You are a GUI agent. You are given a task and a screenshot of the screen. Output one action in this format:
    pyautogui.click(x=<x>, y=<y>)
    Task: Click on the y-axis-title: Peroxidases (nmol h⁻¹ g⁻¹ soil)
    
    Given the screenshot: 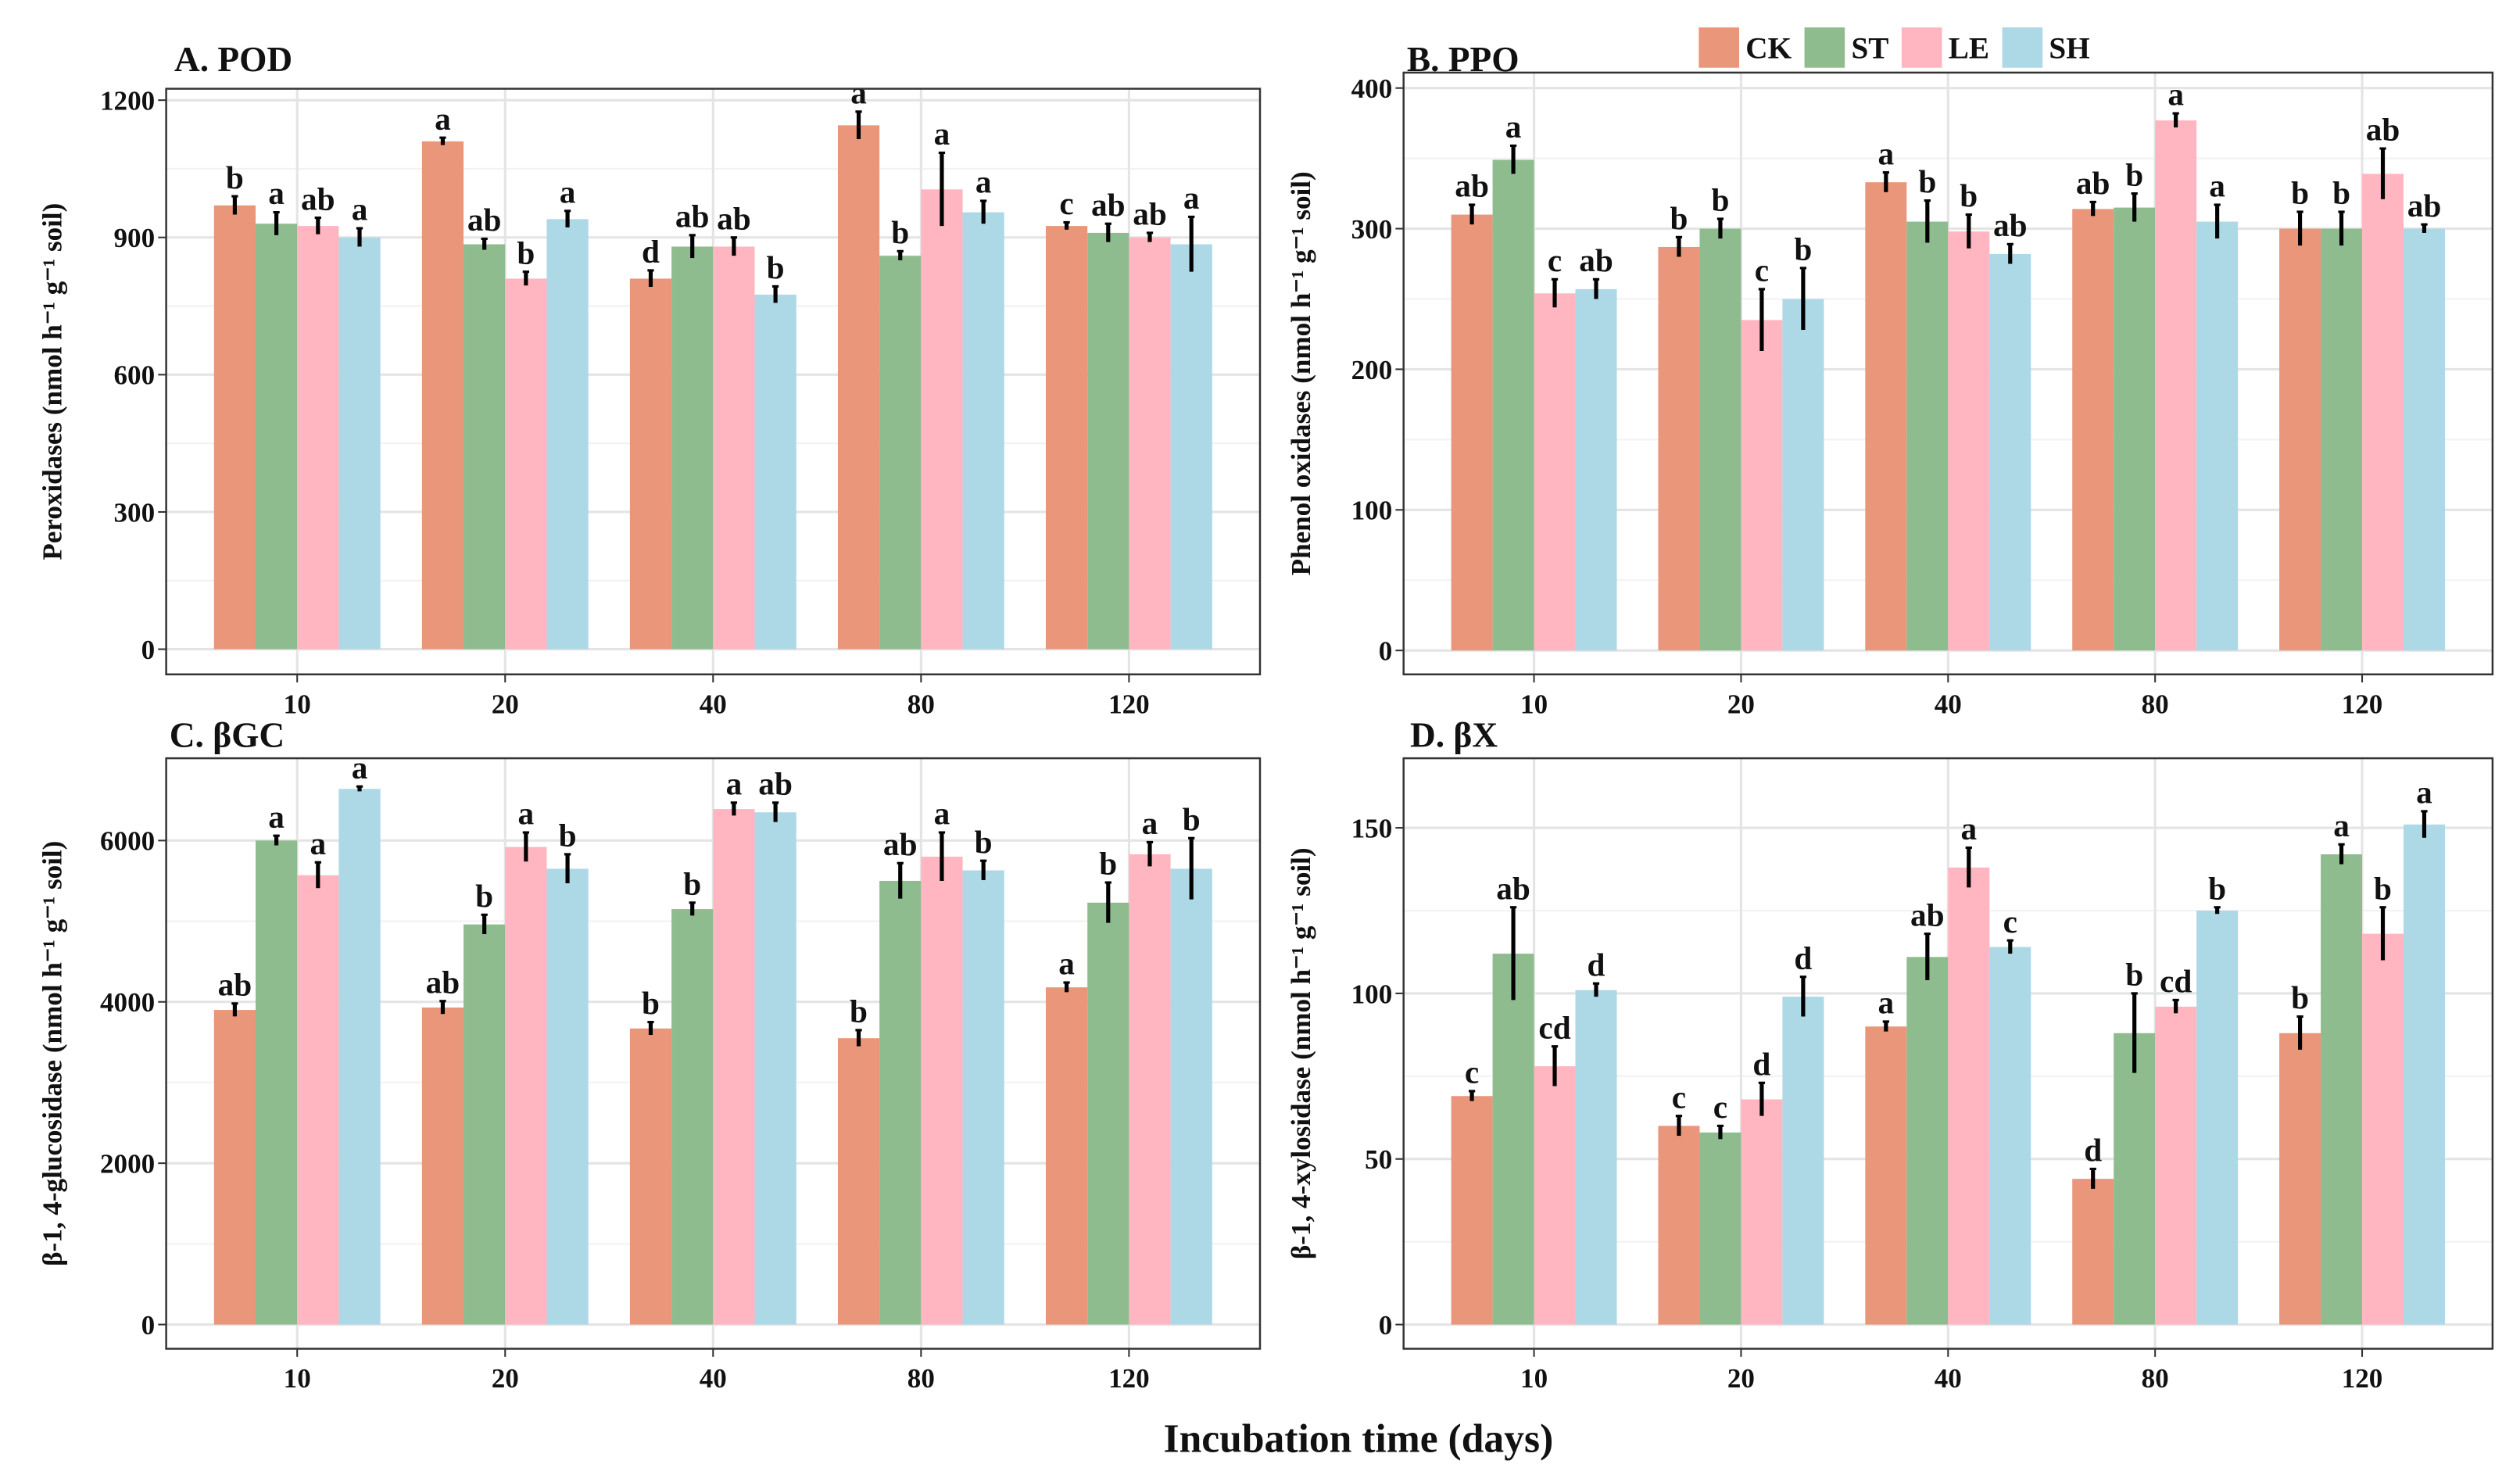 What is the action you would take?
    pyautogui.click(x=52, y=381)
    